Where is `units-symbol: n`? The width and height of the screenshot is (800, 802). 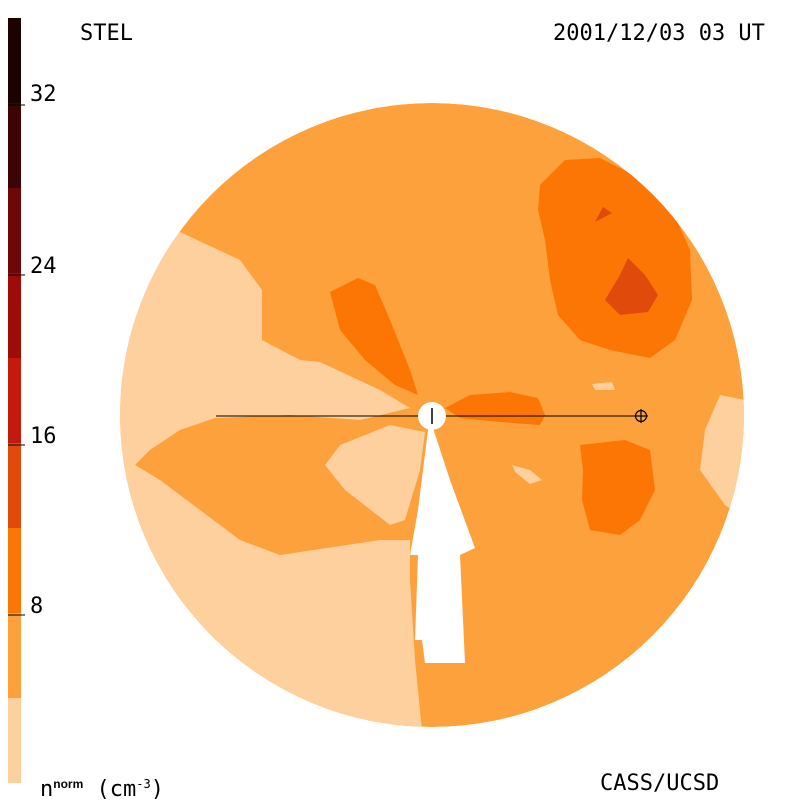
units-symbol: n is located at coordinates (47, 789).